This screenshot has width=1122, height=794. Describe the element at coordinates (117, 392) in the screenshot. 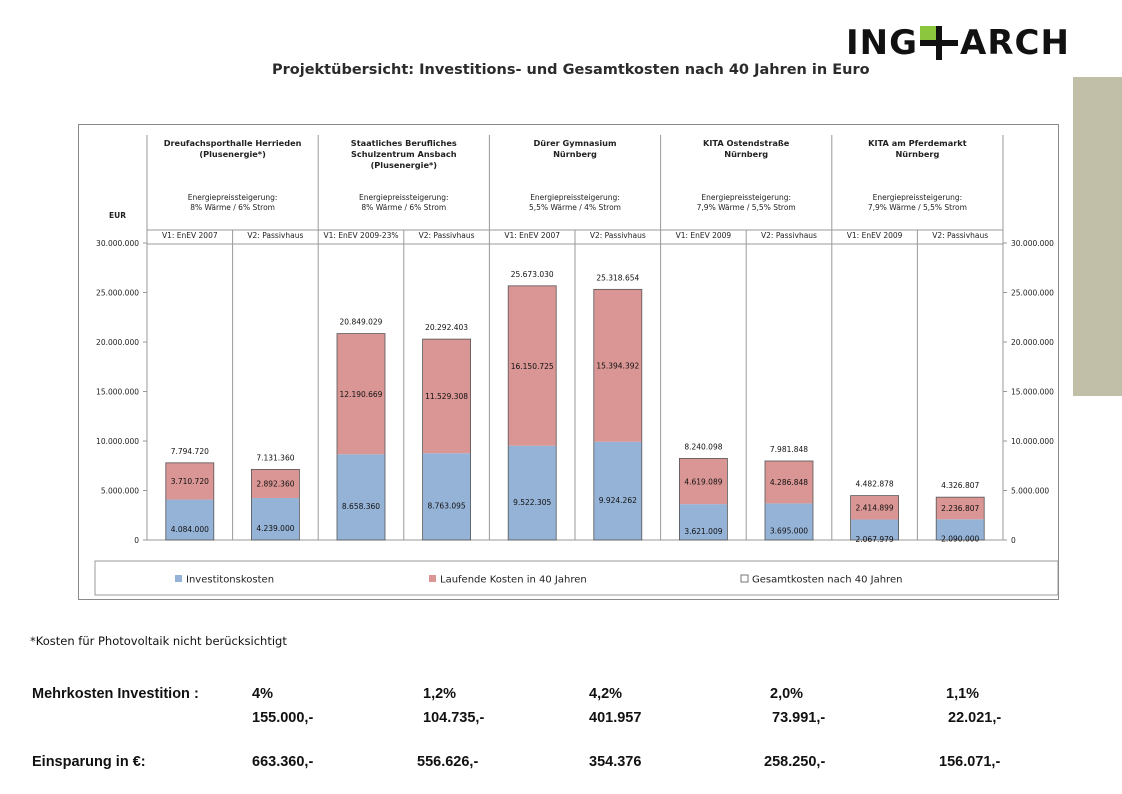

I see `y-tick-label-left: 15.000.000` at that location.